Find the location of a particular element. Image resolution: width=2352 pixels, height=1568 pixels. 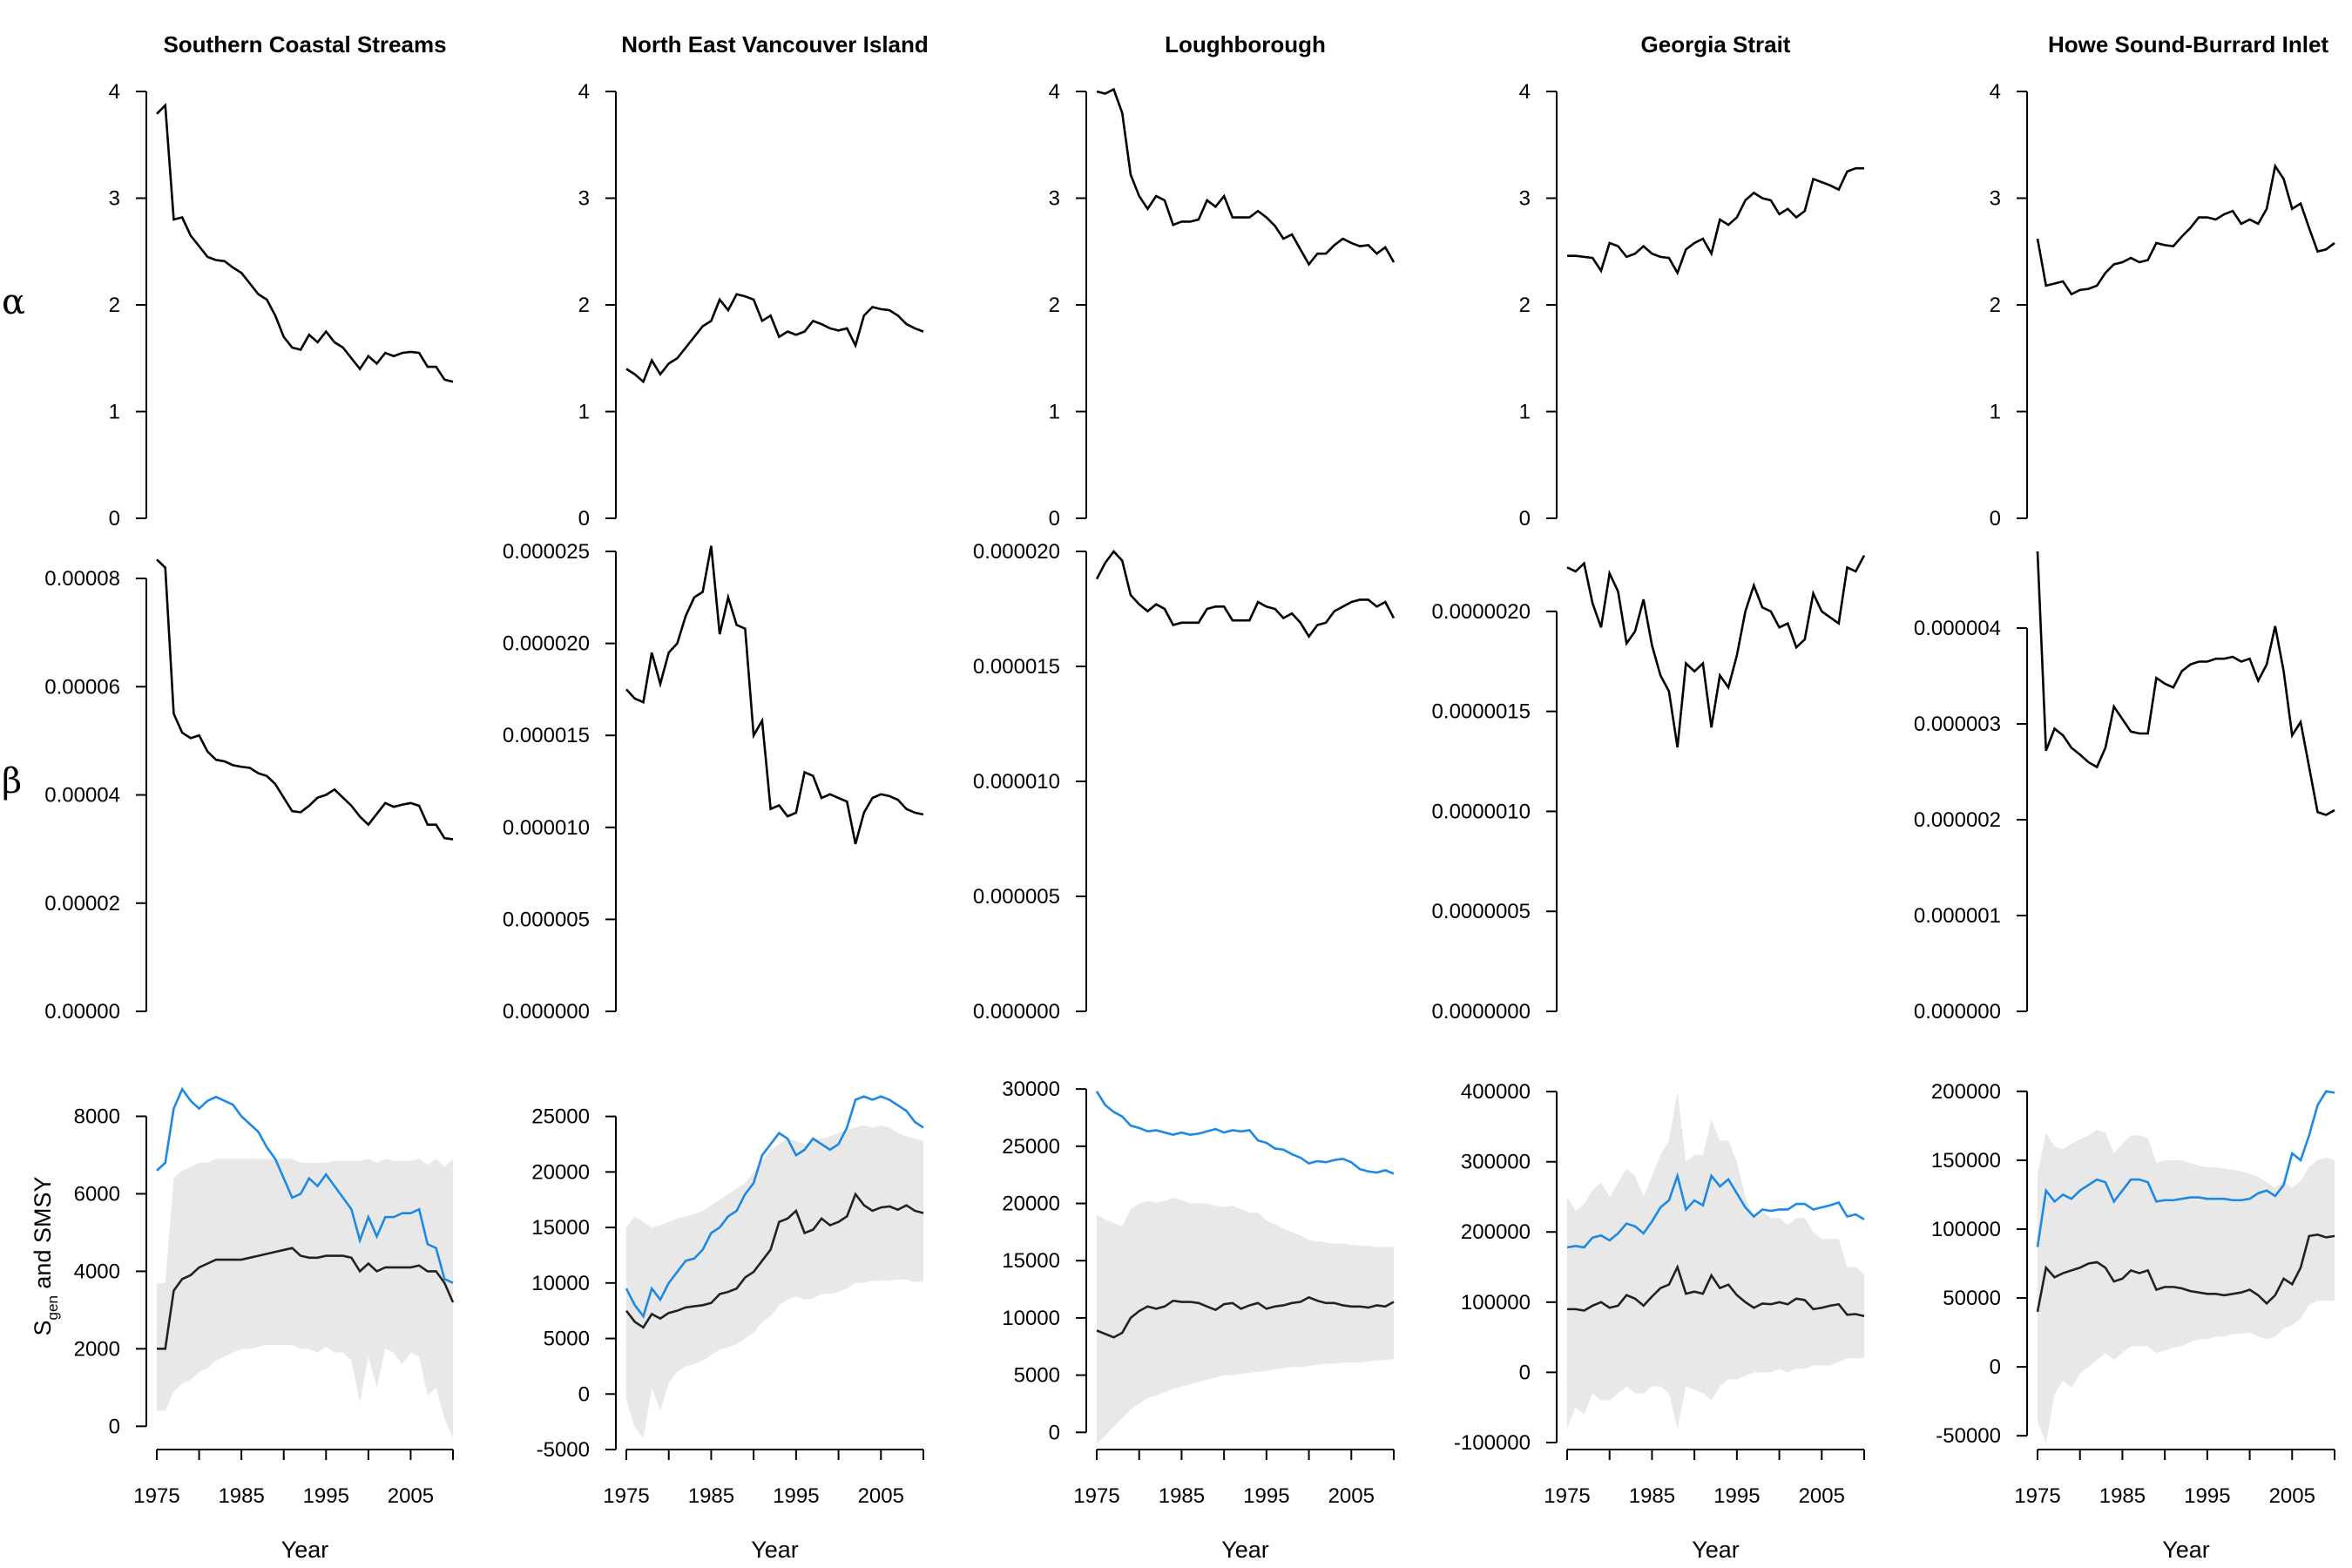

y-tick-label: 0.00002 is located at coordinates (82, 904).